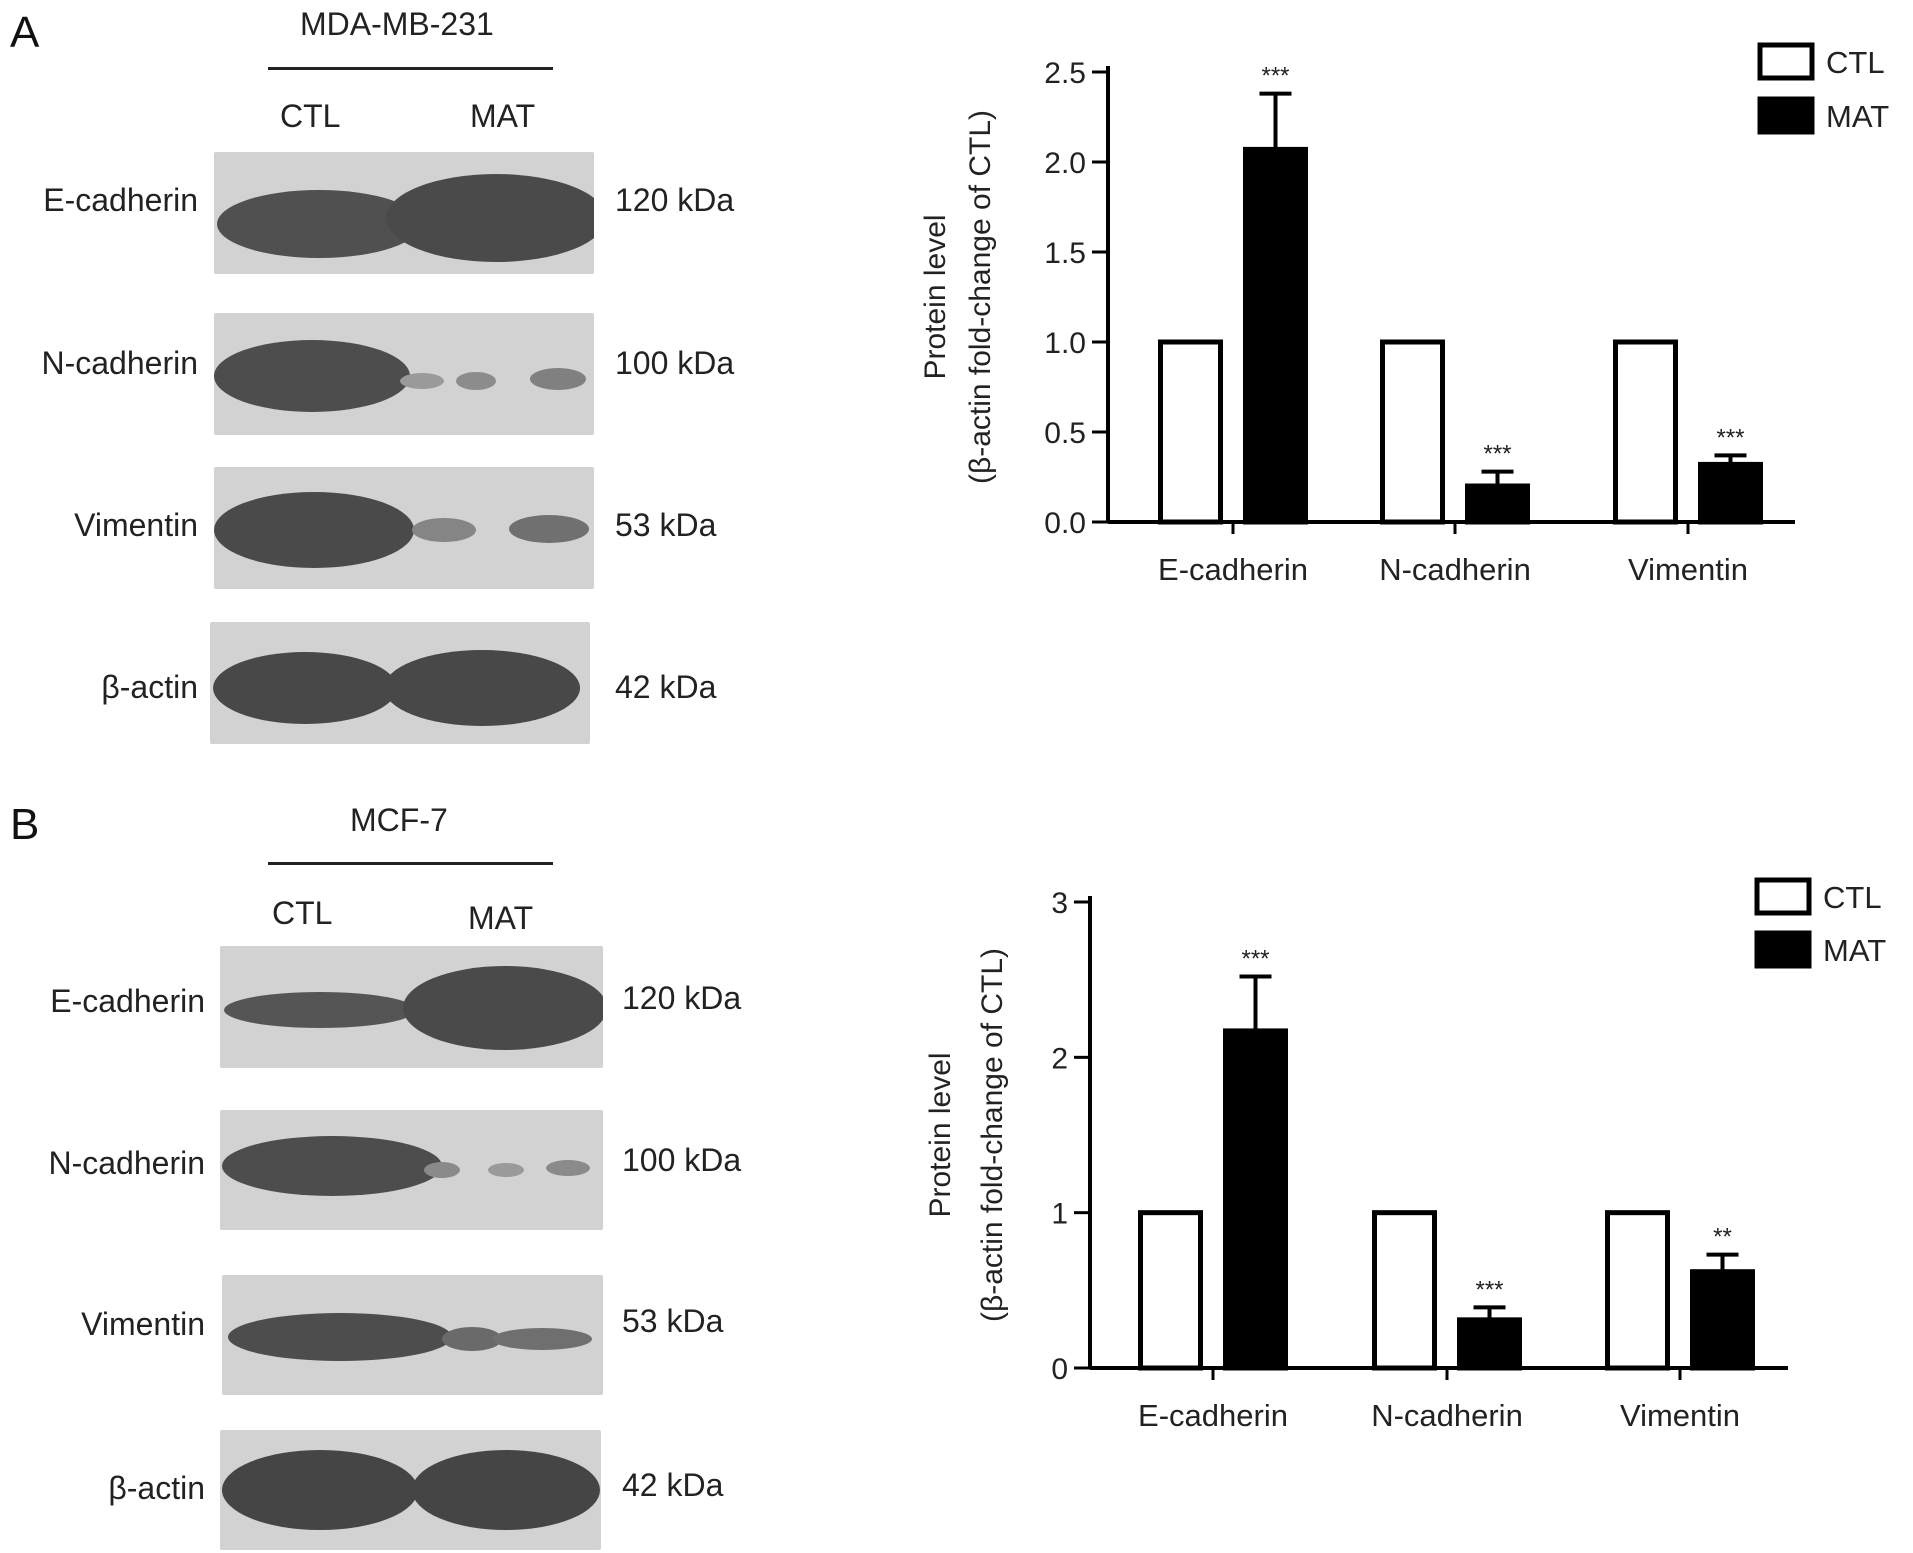 The image size is (1913, 1553). I want to click on chart-b-legend-label-ctl: CTL, so click(1852, 897).